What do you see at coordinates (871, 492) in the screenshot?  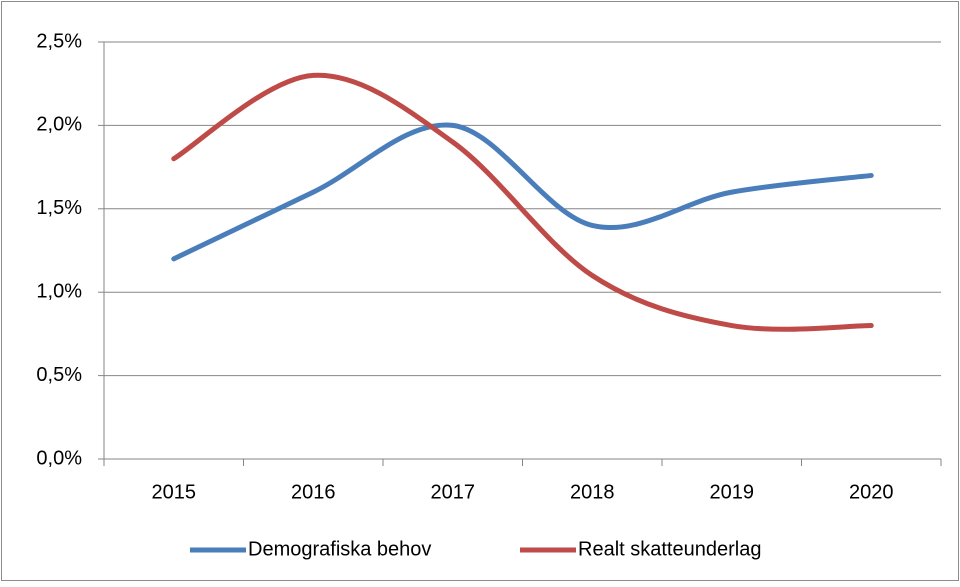 I see `x-tick-label: 2020` at bounding box center [871, 492].